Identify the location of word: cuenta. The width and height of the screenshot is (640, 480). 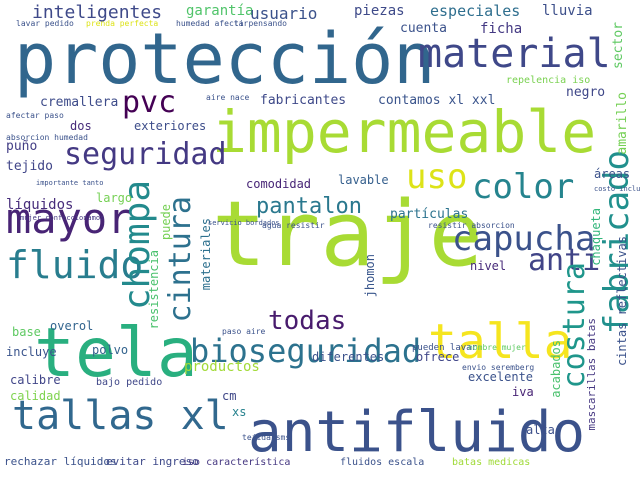
(423, 28).